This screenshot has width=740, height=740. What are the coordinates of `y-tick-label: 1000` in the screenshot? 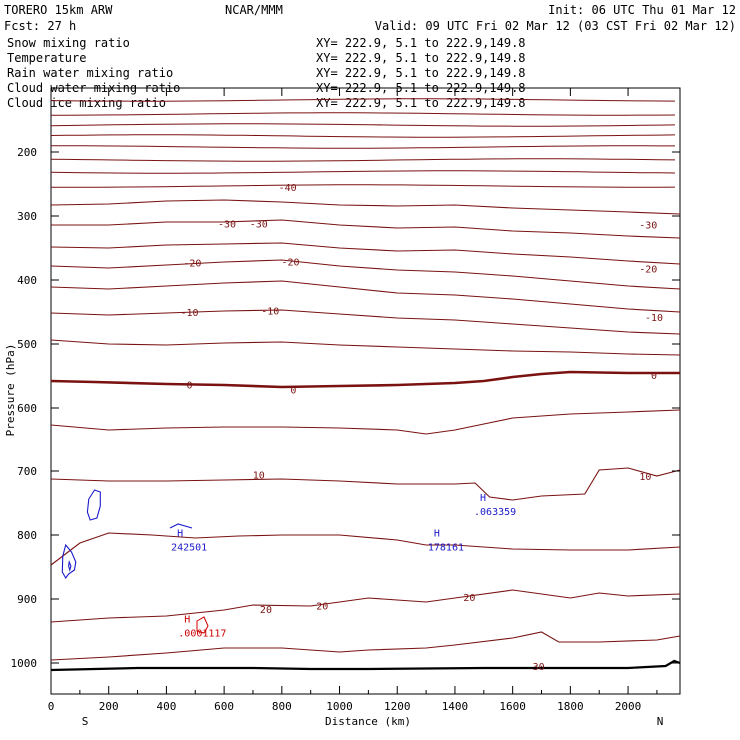 It's located at (24, 663).